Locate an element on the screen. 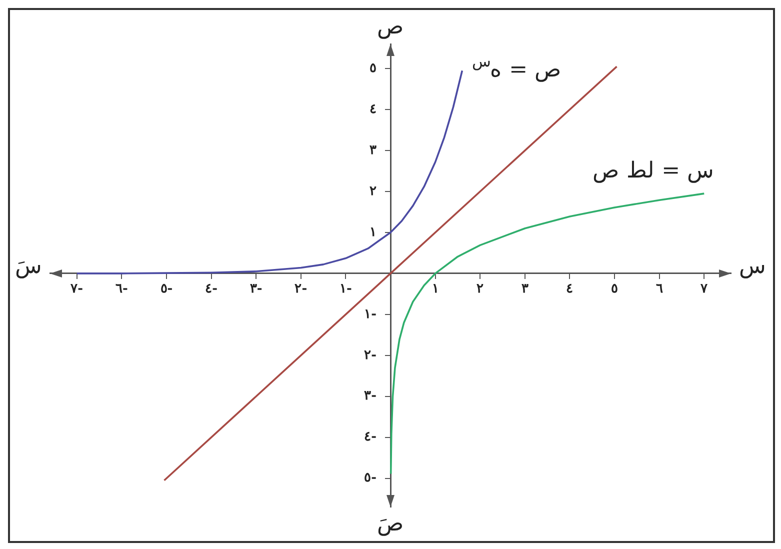  x-tick-label: ٤ is located at coordinates (570, 289).